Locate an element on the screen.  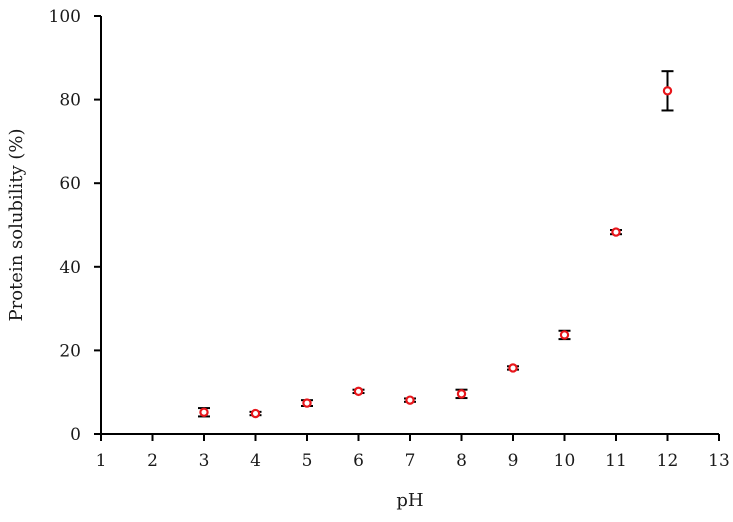
x-tick-label: 5 is located at coordinates (307, 461).